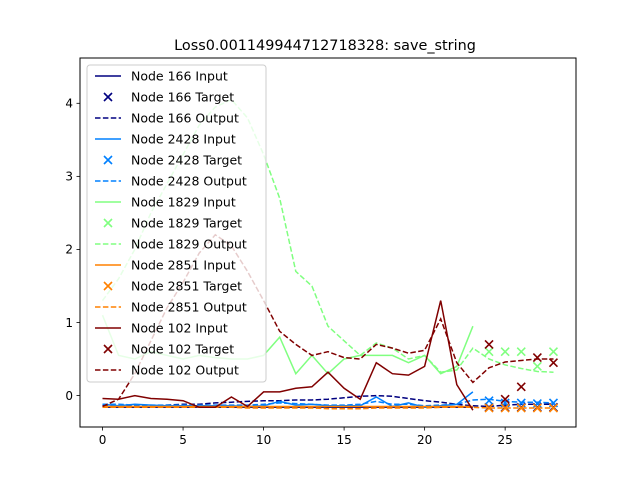 The width and height of the screenshot is (640, 480). Describe the element at coordinates (328, 408) in the screenshot. I see `node-2851-output-line` at that location.